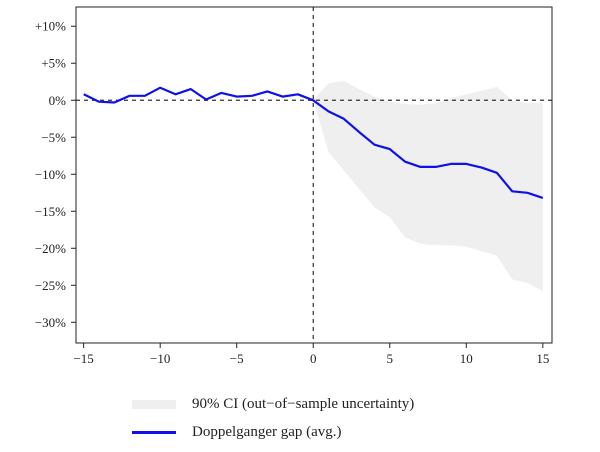 The height and width of the screenshot is (452, 600). I want to click on y-axis: +10% +5% 0% −5% −10% −15% −20% −25% −30%, so click(55, 174).